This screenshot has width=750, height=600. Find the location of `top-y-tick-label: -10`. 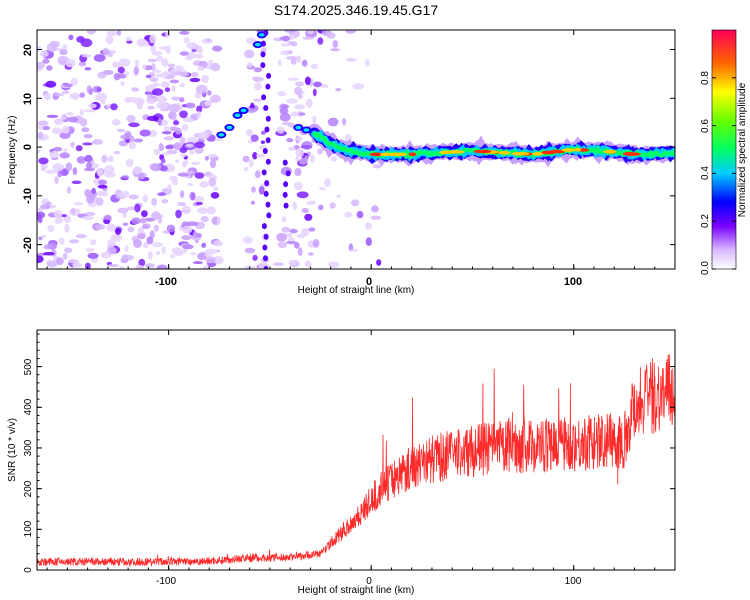

top-y-tick-label: -10 is located at coordinates (28, 196).